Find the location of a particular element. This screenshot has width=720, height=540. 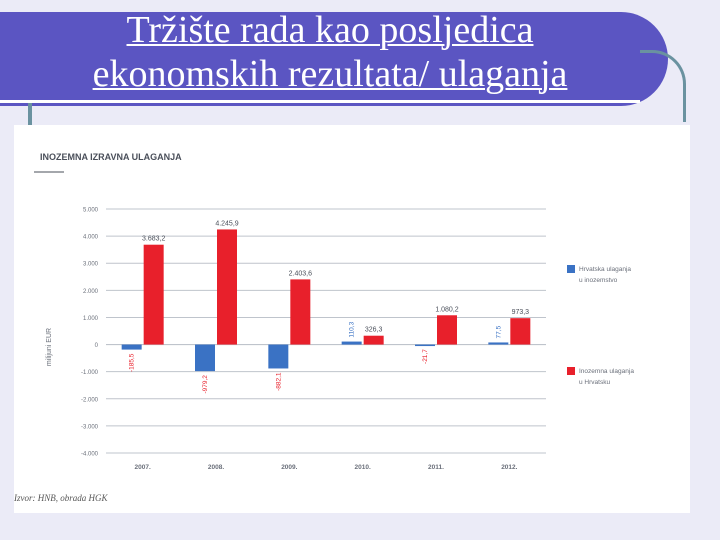

x-tick-label: 2011. is located at coordinates (436, 467).